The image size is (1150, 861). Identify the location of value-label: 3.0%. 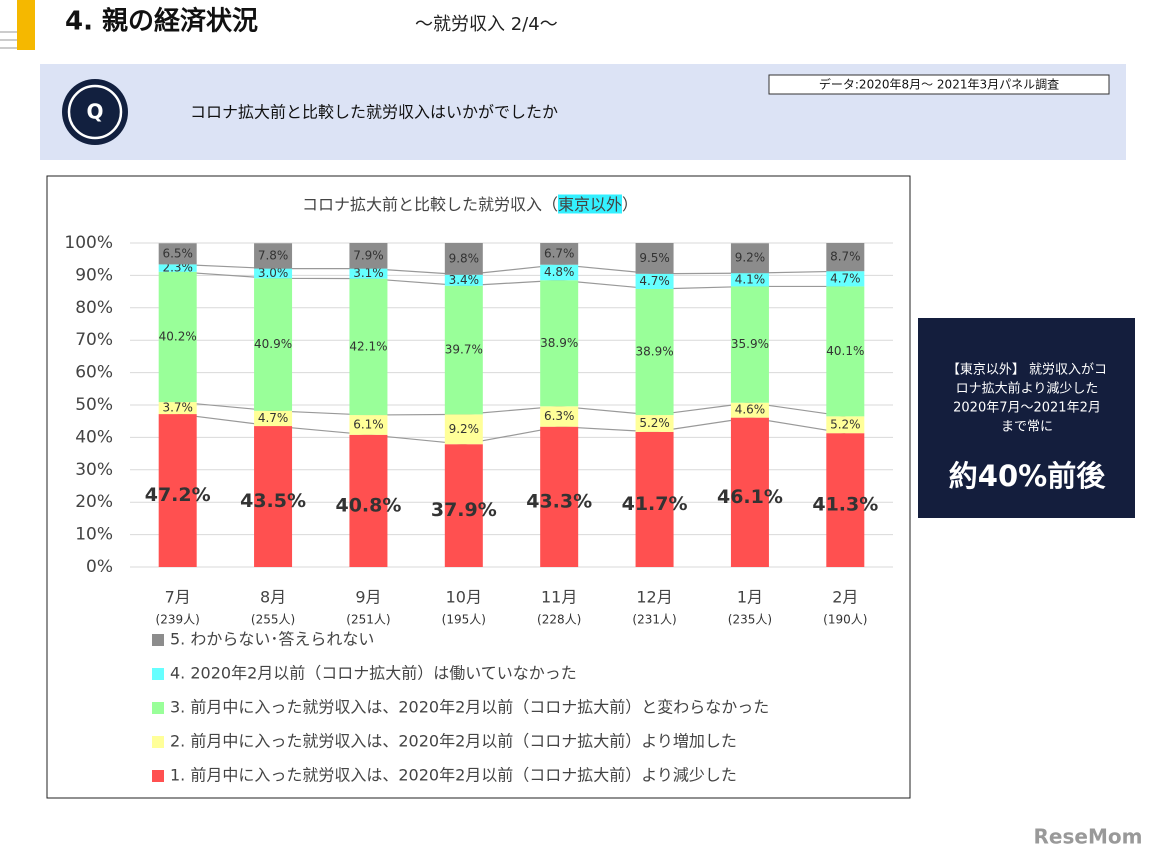
(273, 273).